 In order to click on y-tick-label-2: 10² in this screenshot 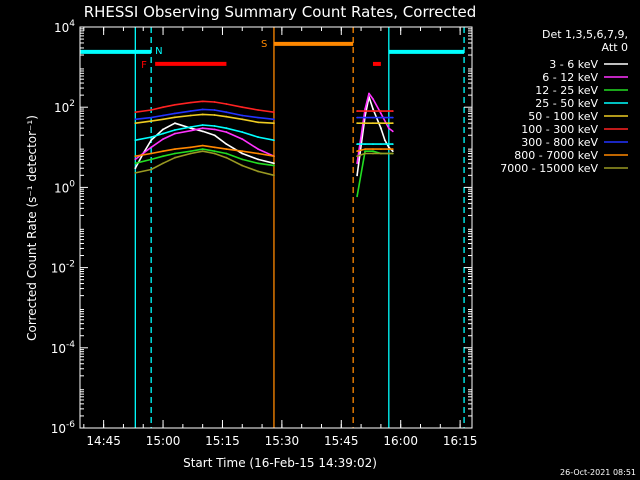, I will do `click(64, 107)`.